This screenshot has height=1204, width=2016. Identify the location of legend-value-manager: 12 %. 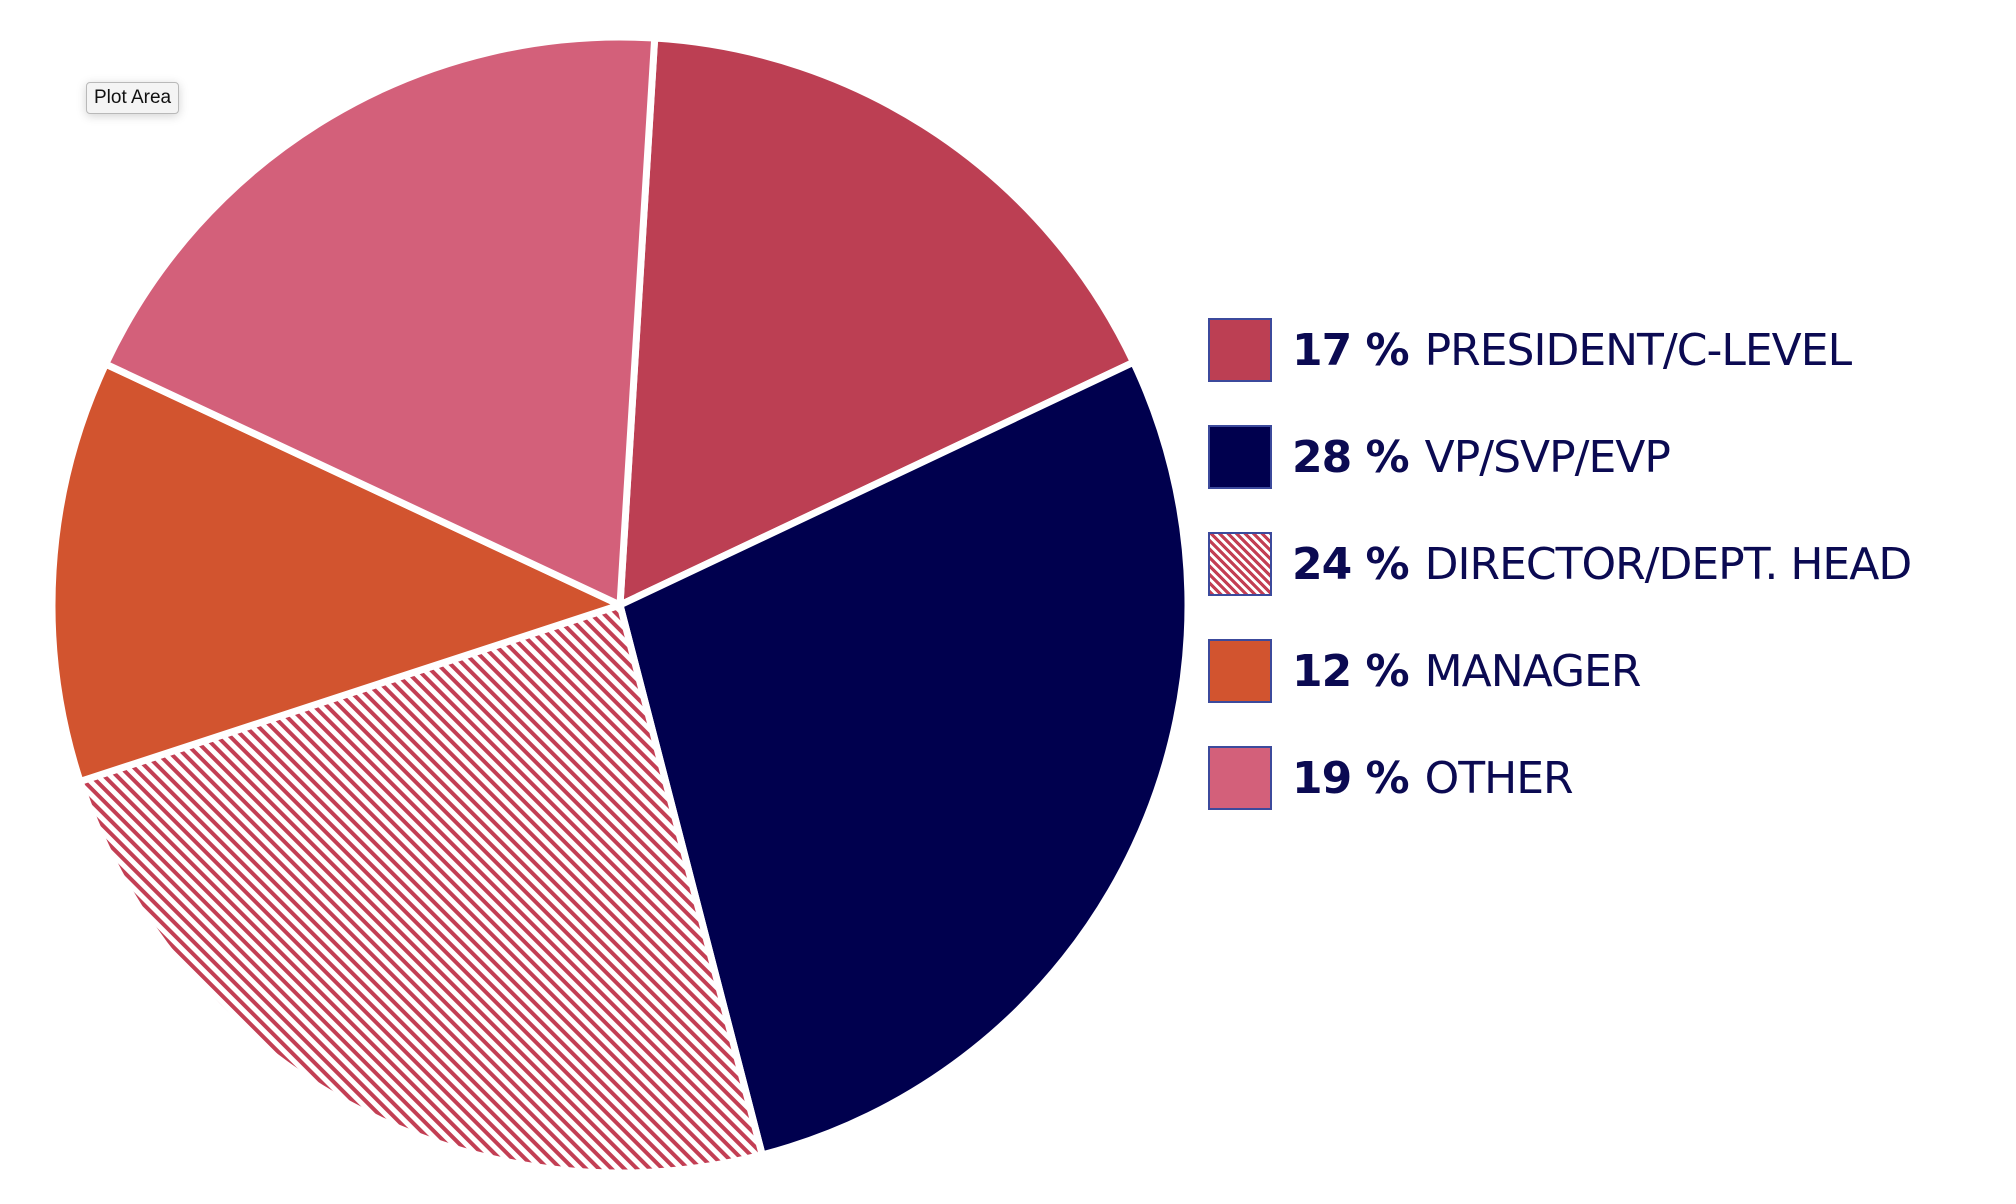
(1351, 671).